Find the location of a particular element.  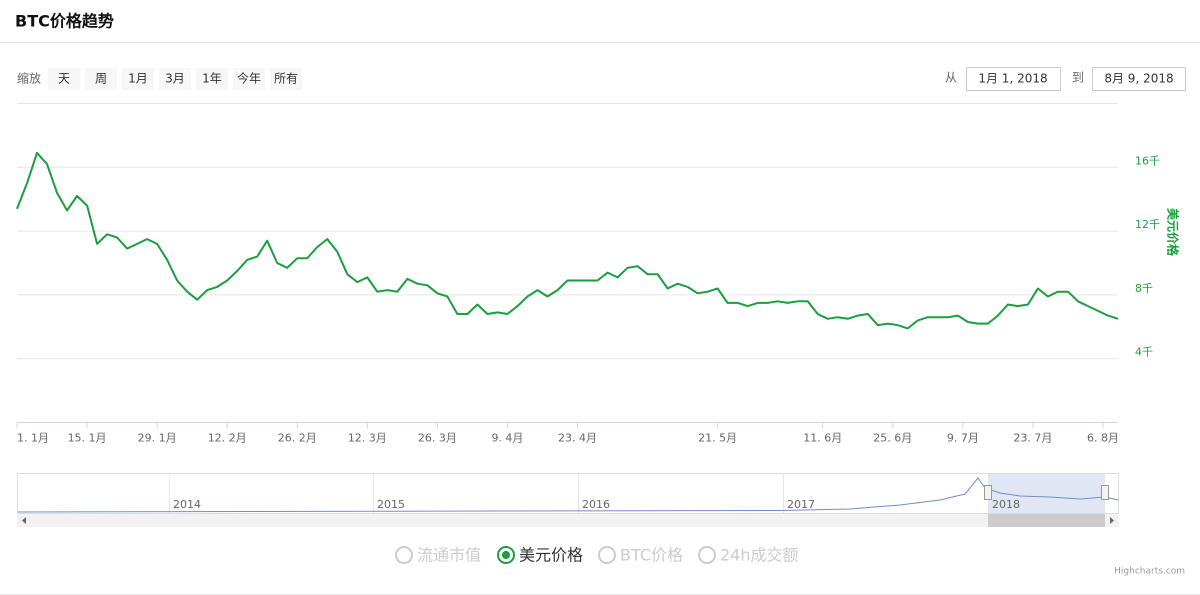

zoom-button-label: 今年 is located at coordinates (249, 78).